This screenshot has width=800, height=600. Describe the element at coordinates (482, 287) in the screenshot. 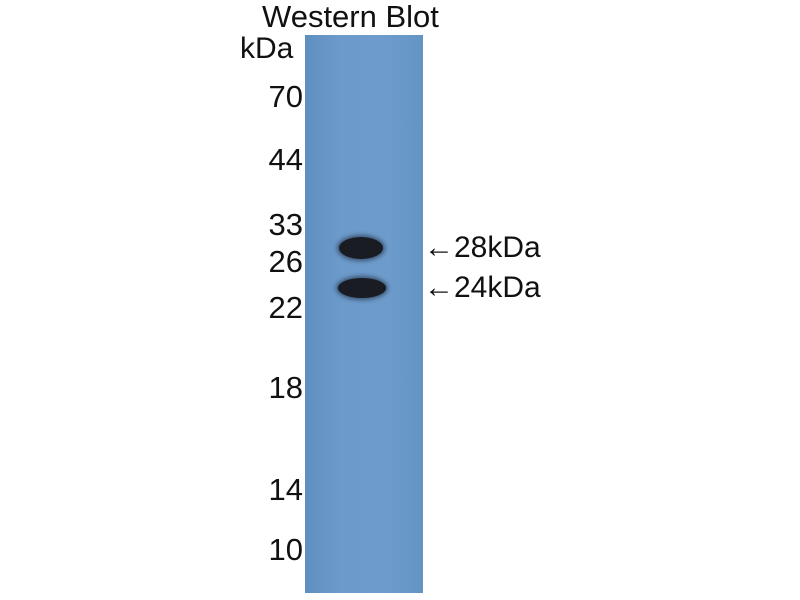

I see `band-label-24kda: ←24kDa` at that location.